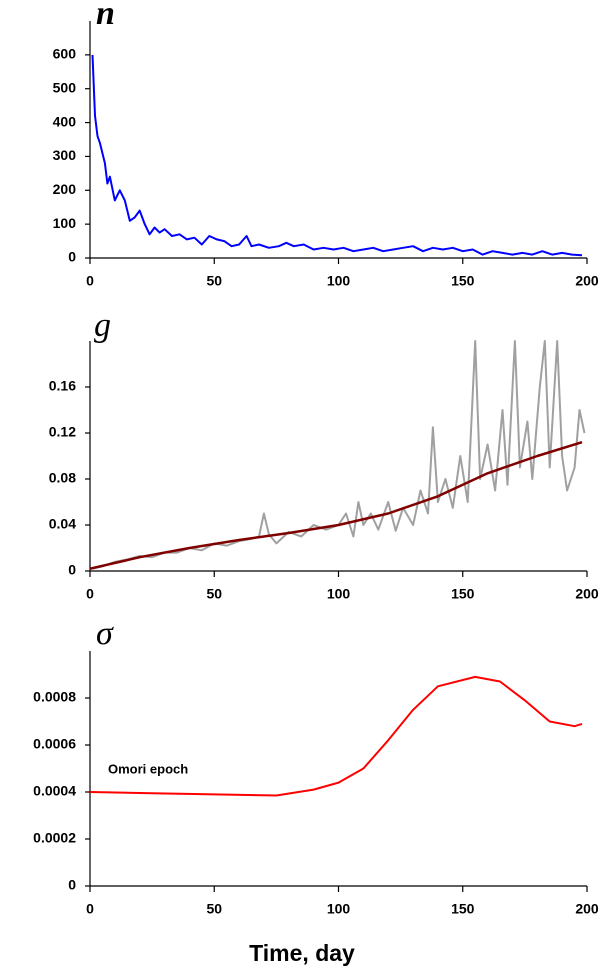 The width and height of the screenshot is (605, 976). I want to click on y-tick-label: 400, so click(65, 121).